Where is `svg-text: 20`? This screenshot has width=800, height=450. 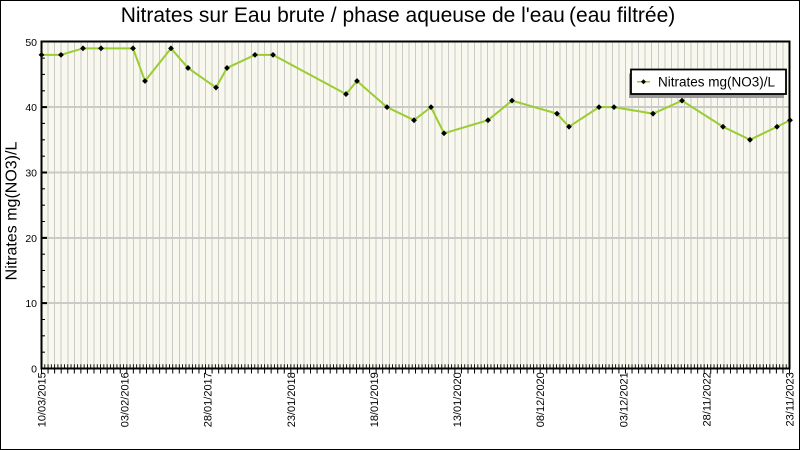 svg-text: 20 is located at coordinates (31, 239).